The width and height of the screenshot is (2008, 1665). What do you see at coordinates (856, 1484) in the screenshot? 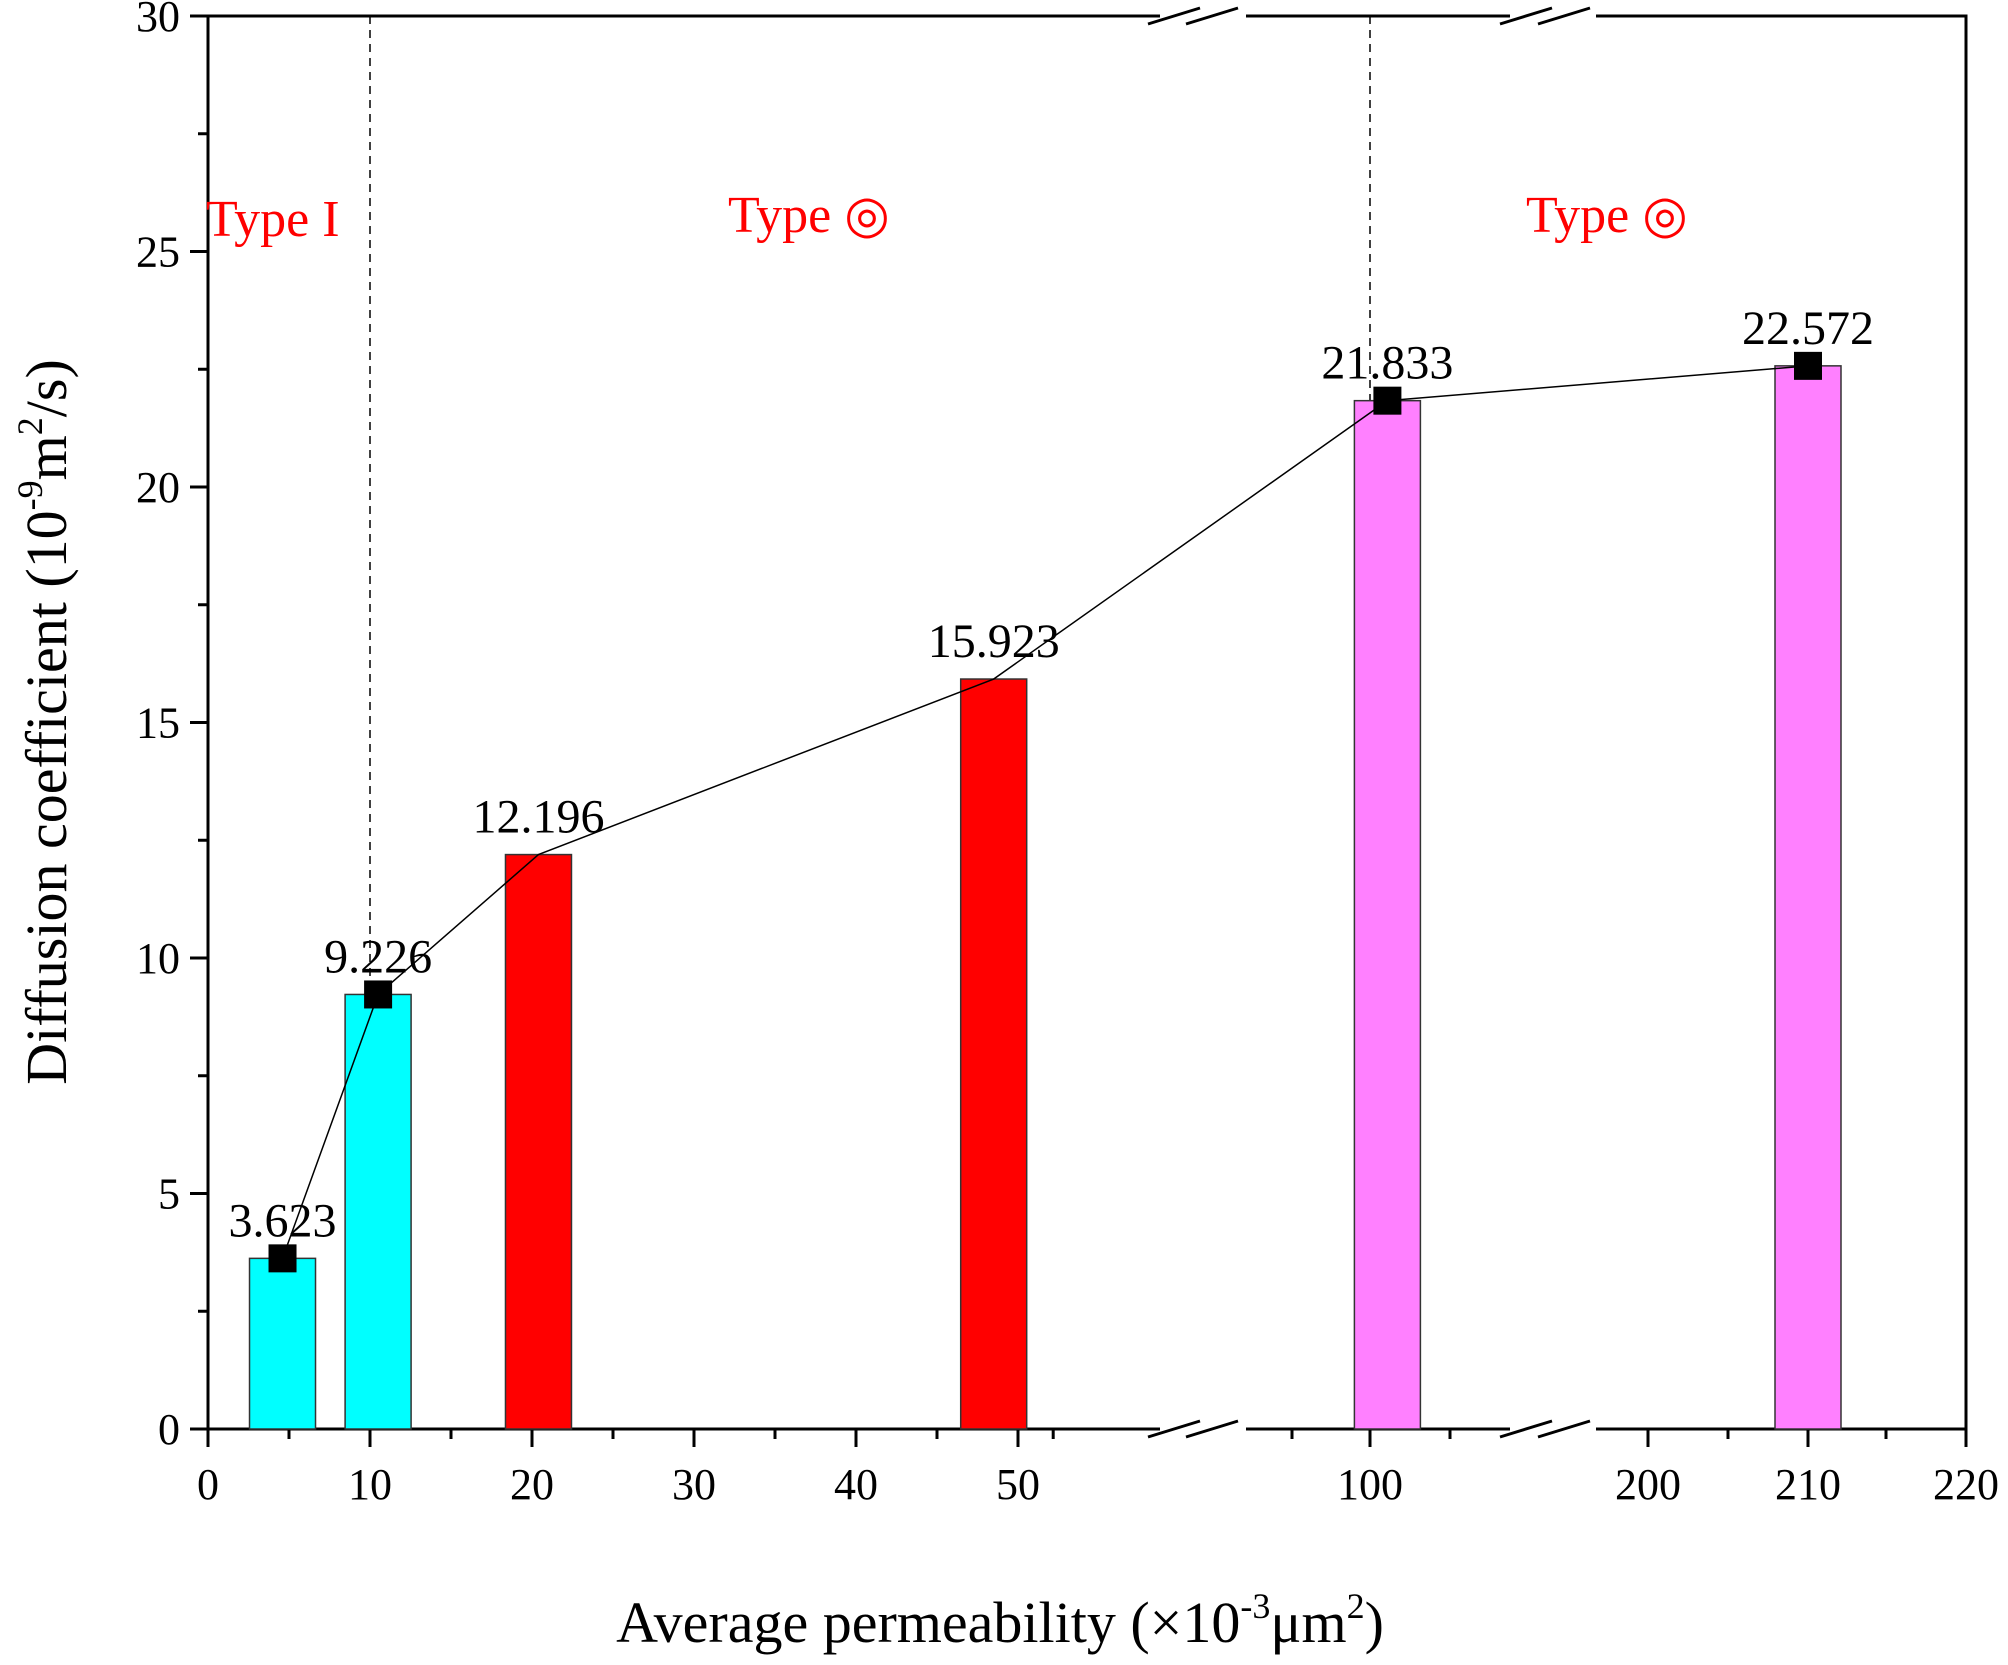
I see `x-tick-label: 40` at bounding box center [856, 1484].